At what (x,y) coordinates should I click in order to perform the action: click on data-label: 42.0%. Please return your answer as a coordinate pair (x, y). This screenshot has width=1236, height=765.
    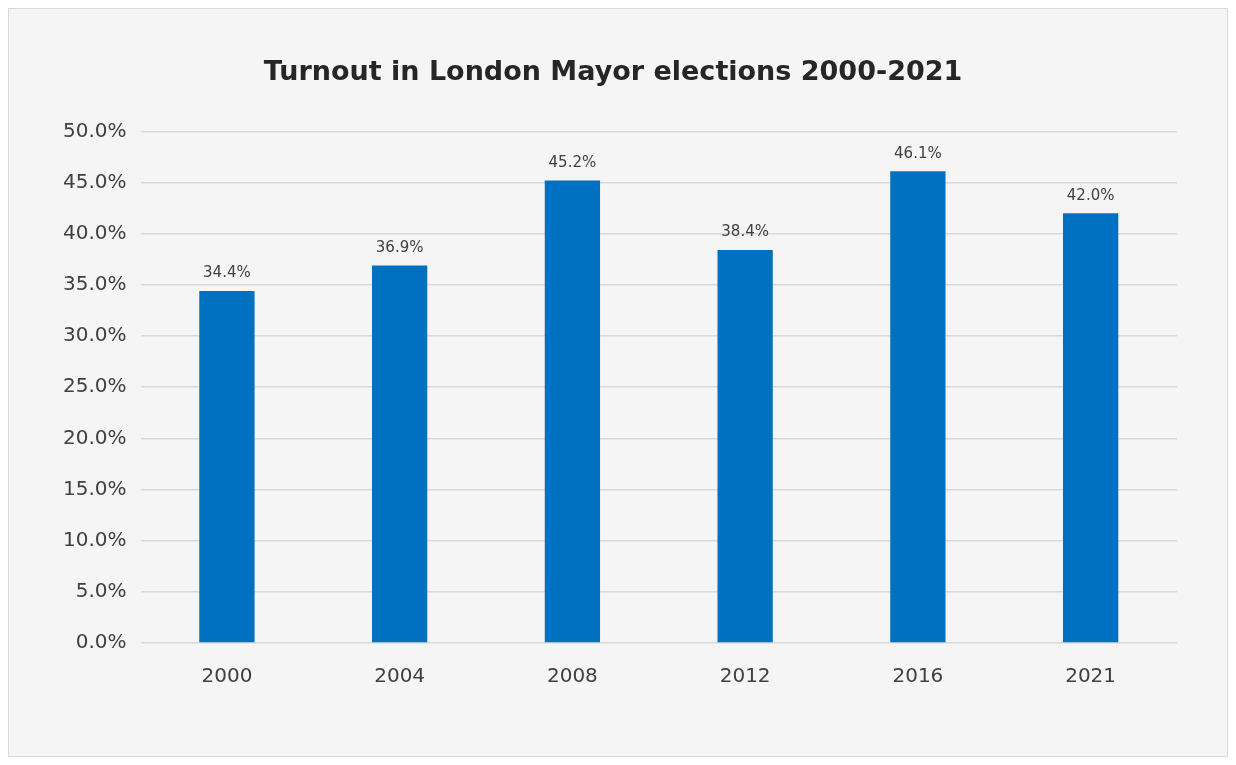
    Looking at the image, I should click on (1090, 194).